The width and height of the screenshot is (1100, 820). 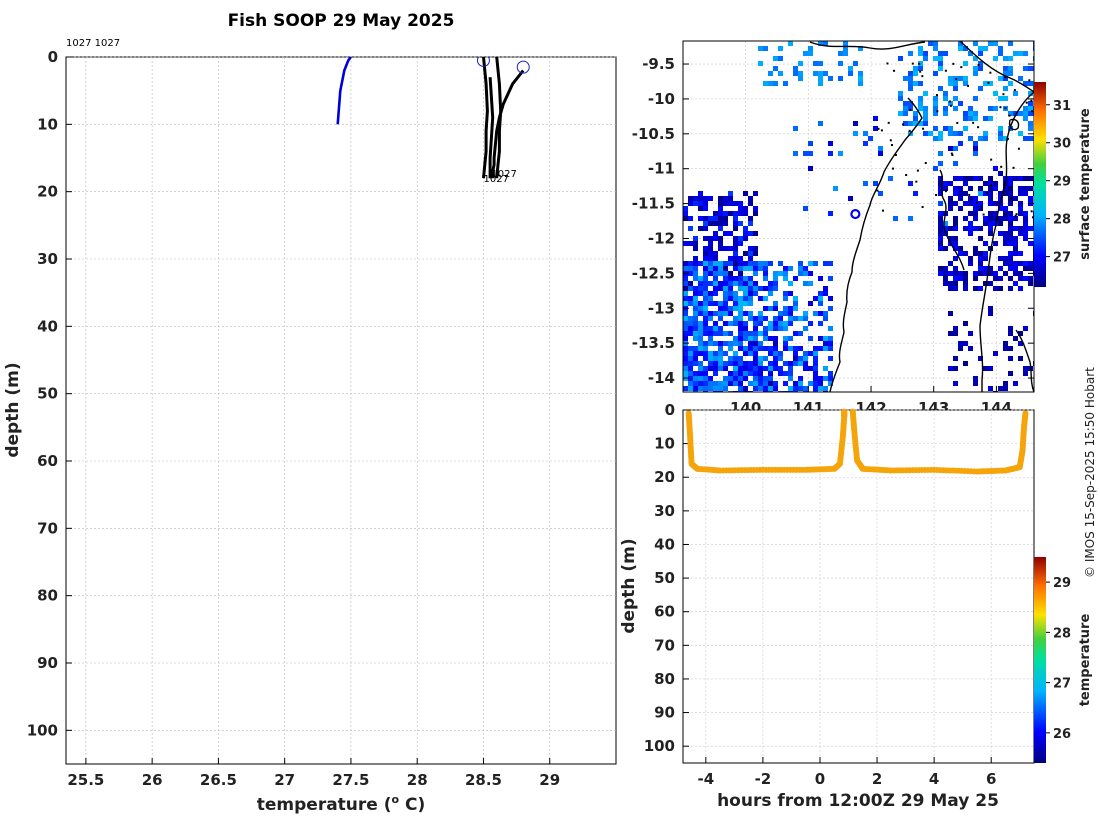 I want to click on sst-colorbar-tick-label: 28, so click(x=1062, y=220).